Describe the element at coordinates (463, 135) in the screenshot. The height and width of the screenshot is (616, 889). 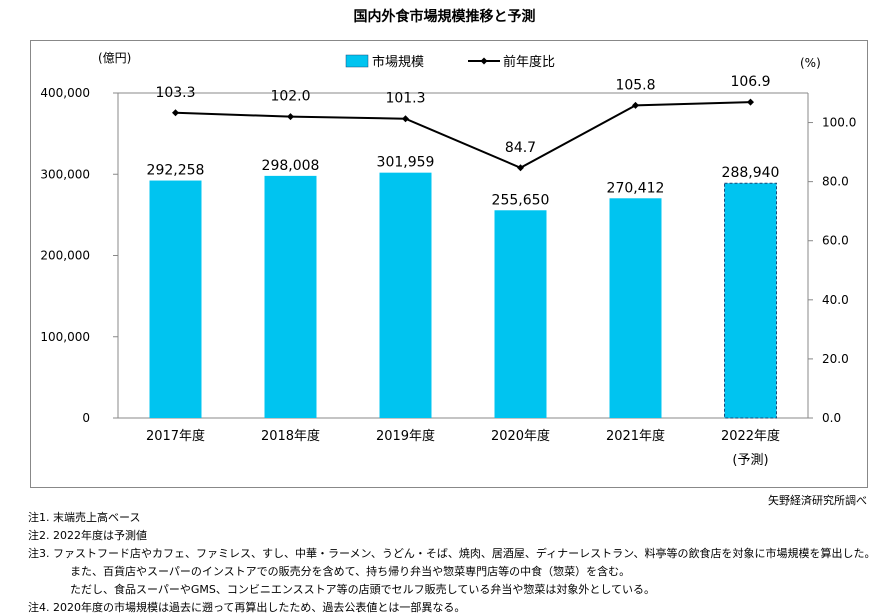
I see `ratio-line` at that location.